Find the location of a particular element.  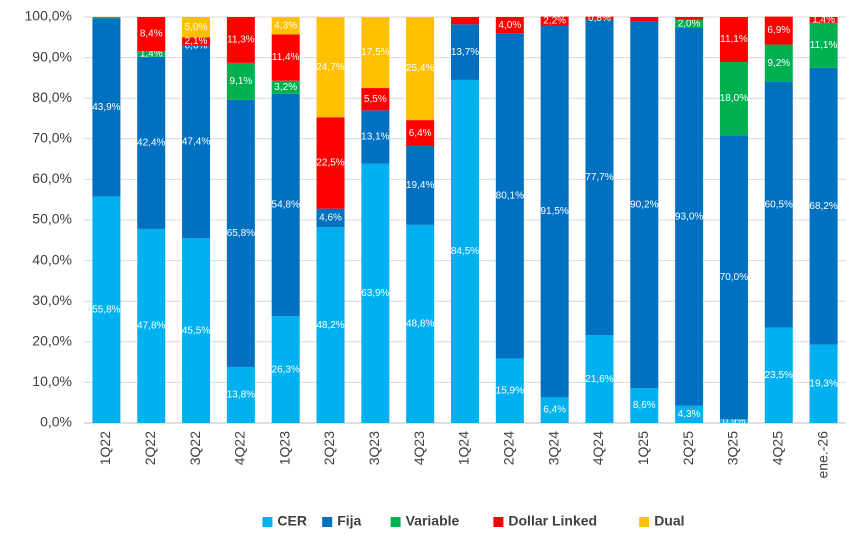

data-label: 48,8% is located at coordinates (420, 324).